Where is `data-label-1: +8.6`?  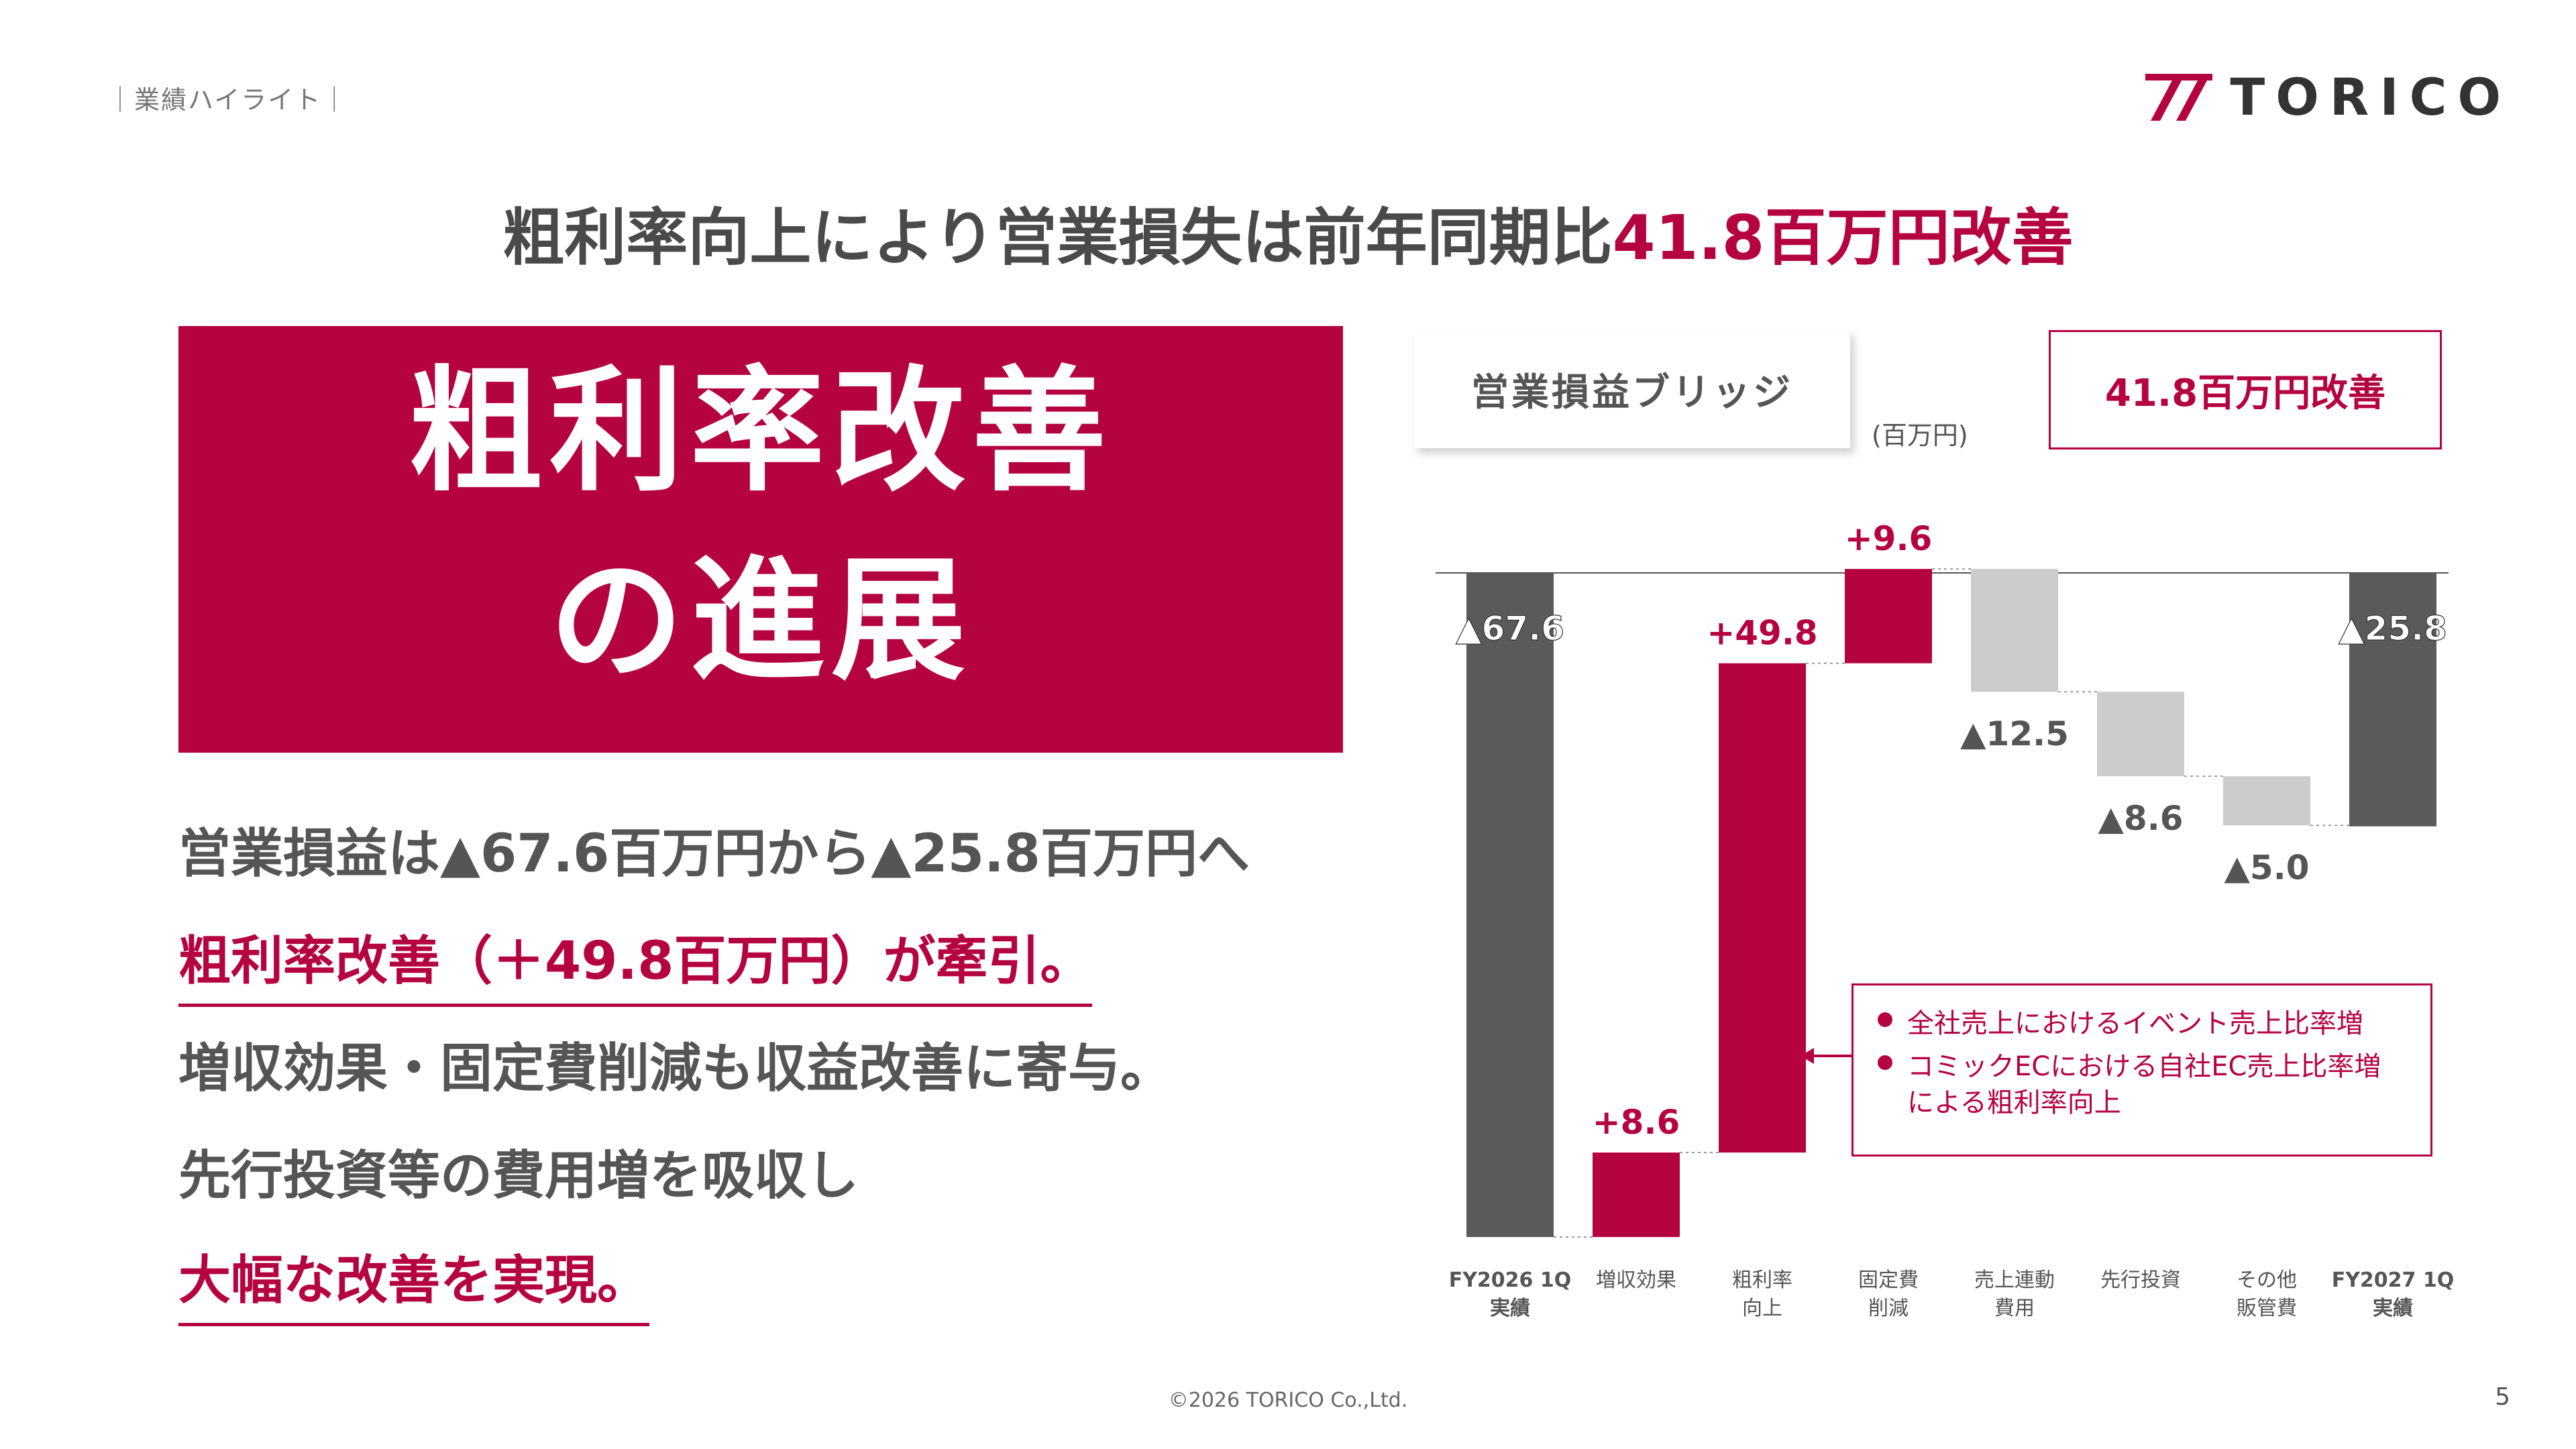 data-label-1: +8.6 is located at coordinates (1636, 1122).